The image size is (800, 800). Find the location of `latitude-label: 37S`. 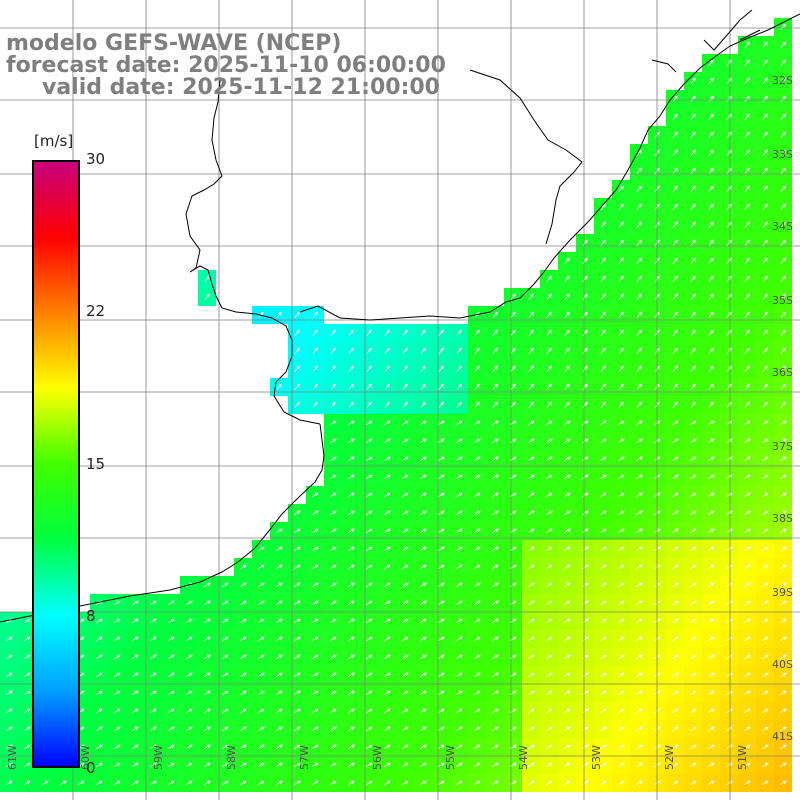

latitude-label: 37S is located at coordinates (782, 446).